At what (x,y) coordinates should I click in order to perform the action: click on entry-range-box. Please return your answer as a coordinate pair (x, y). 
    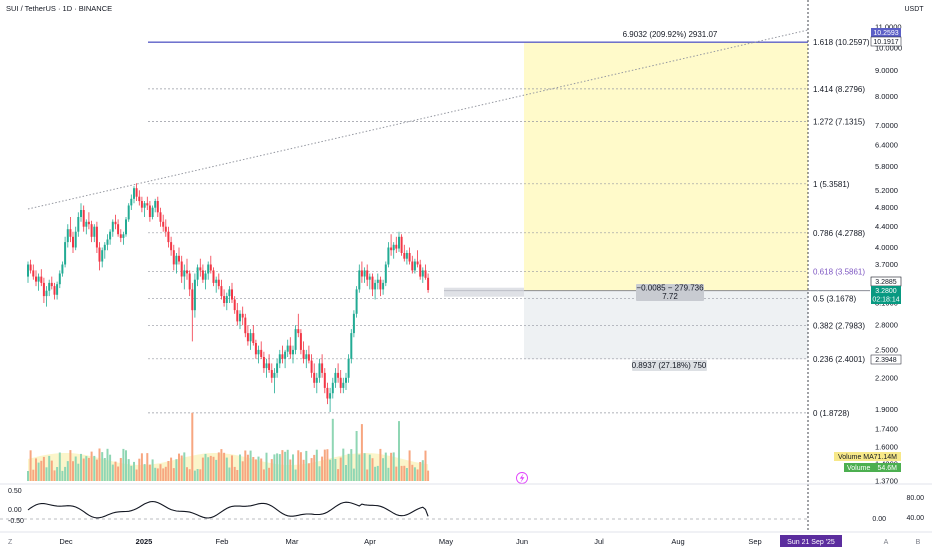
    Looking at the image, I should click on (484, 292).